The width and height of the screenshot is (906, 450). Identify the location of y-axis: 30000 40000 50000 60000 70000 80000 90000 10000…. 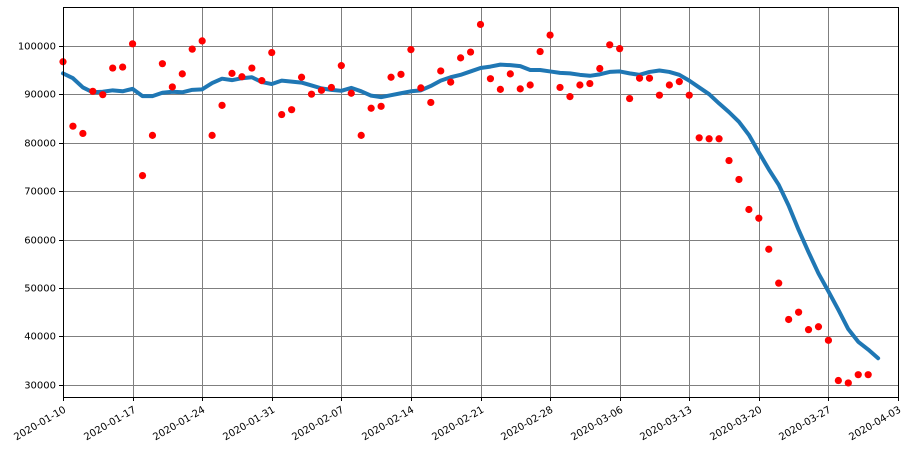
(40, 217).